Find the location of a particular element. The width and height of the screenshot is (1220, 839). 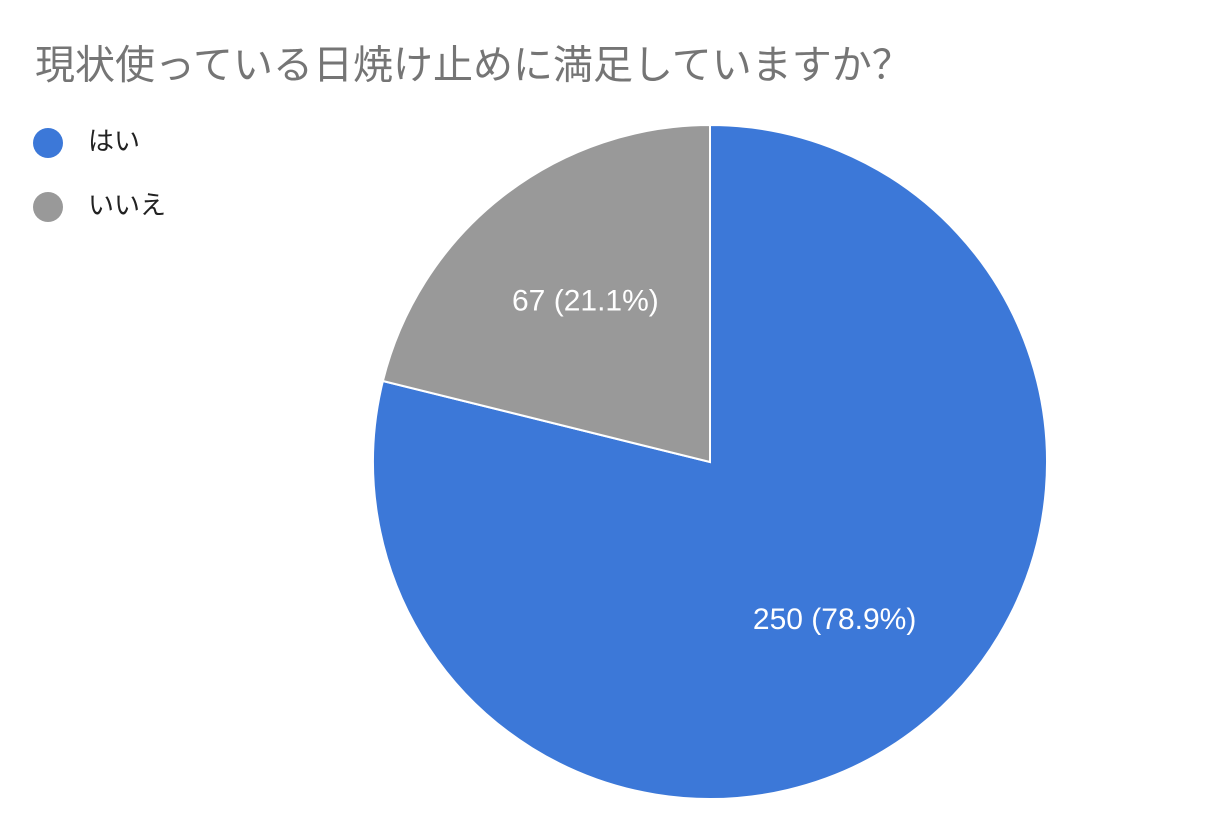

data-label: 250 (78.9%) is located at coordinates (834, 619).